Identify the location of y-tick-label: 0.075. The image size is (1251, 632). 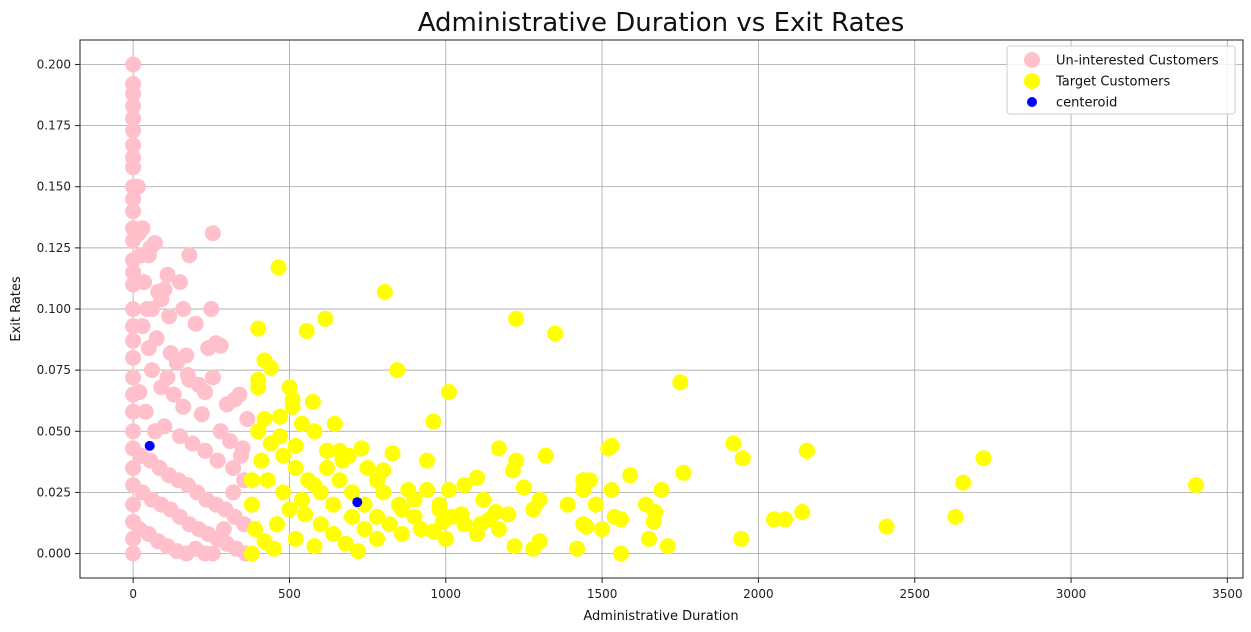
(54, 370).